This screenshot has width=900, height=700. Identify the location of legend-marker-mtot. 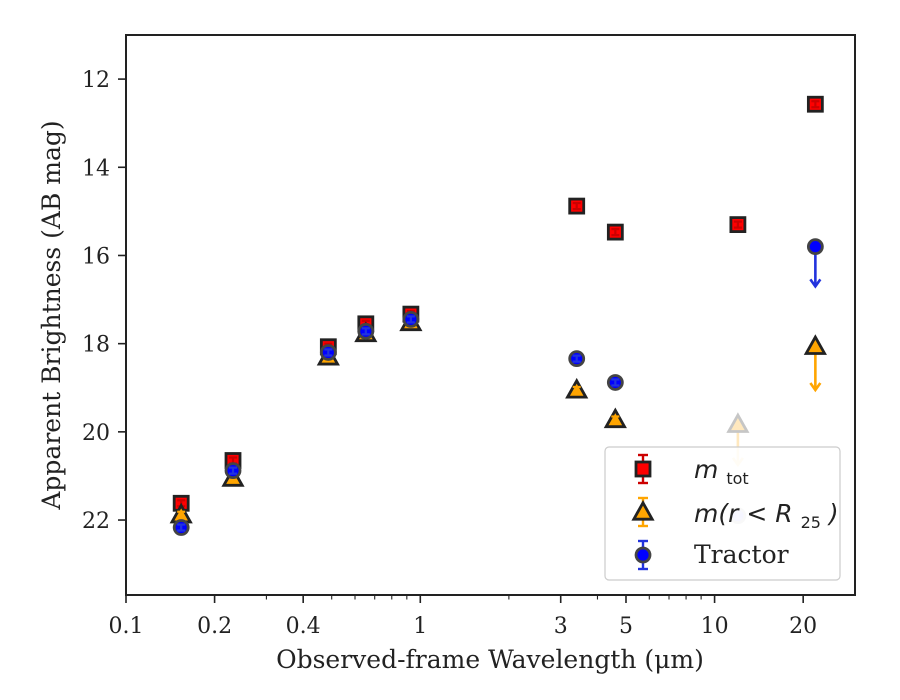
(643, 469).